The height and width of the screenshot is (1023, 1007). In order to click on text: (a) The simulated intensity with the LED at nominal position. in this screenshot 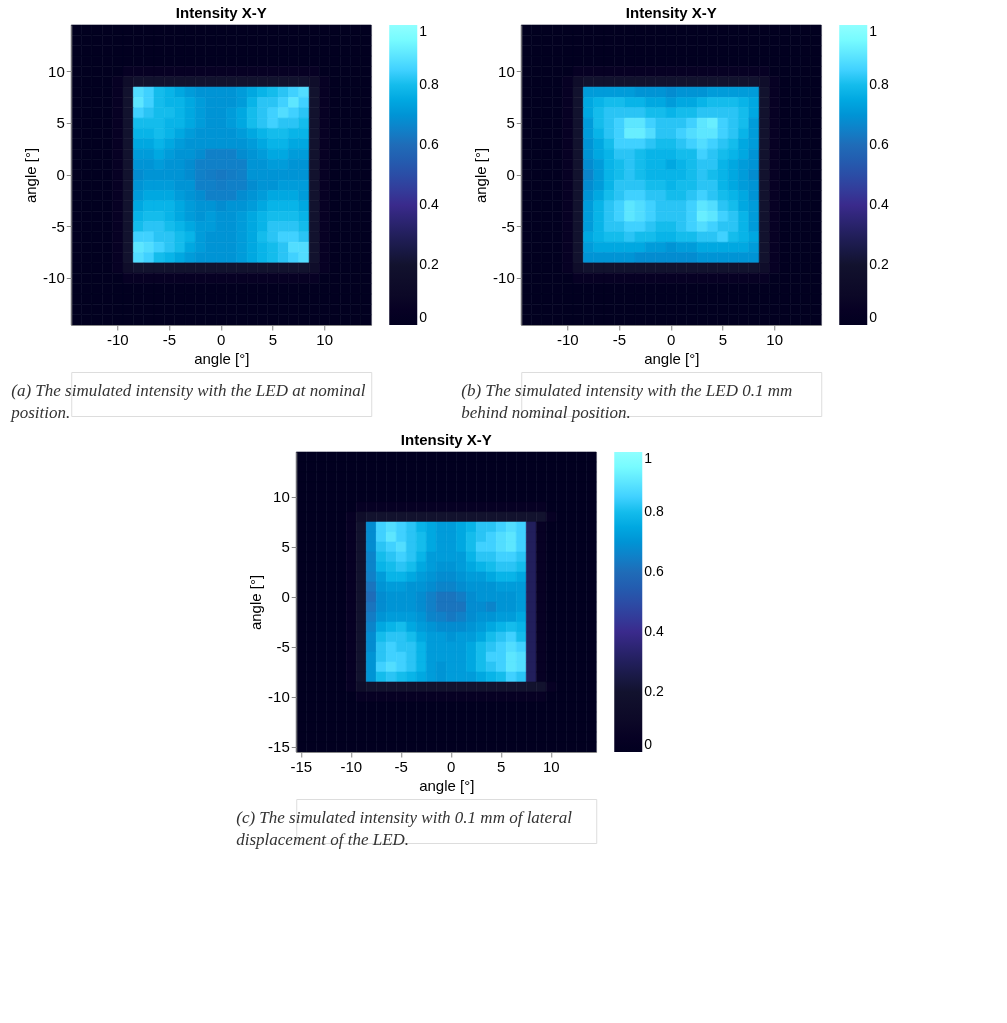, I will do `click(188, 401)`.